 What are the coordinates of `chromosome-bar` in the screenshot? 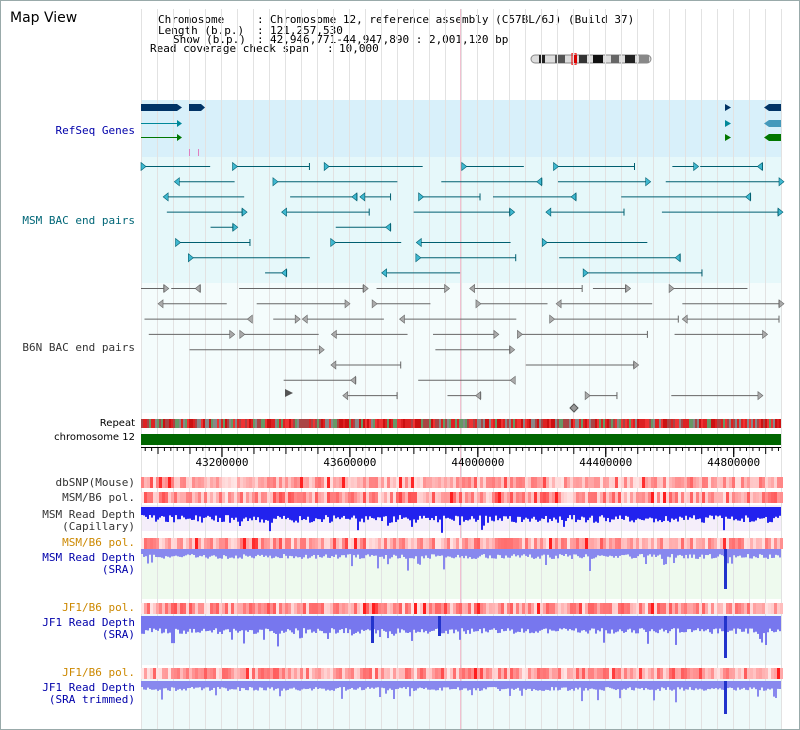 It's located at (461, 439).